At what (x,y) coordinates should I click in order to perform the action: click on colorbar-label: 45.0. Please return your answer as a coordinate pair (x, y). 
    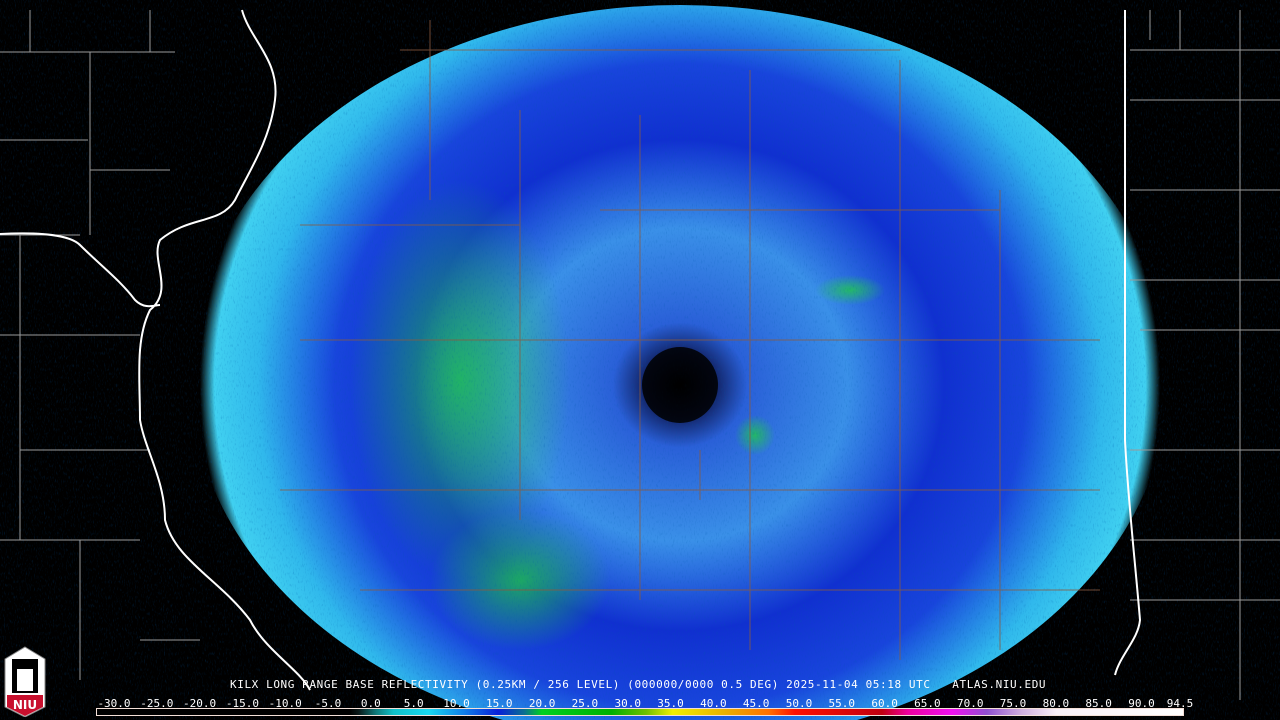
    Looking at the image, I should click on (756, 703).